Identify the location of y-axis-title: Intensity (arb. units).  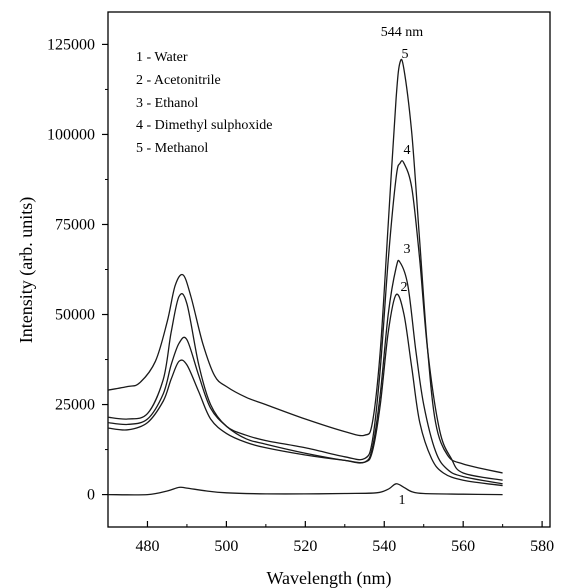
(26, 270).